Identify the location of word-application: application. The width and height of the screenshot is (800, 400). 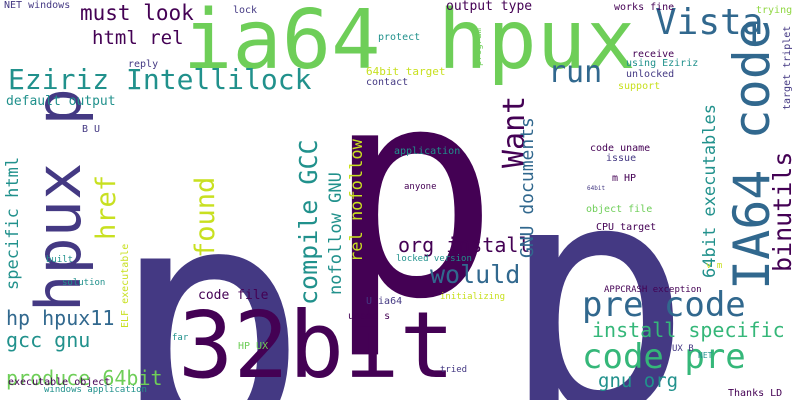
(427, 151).